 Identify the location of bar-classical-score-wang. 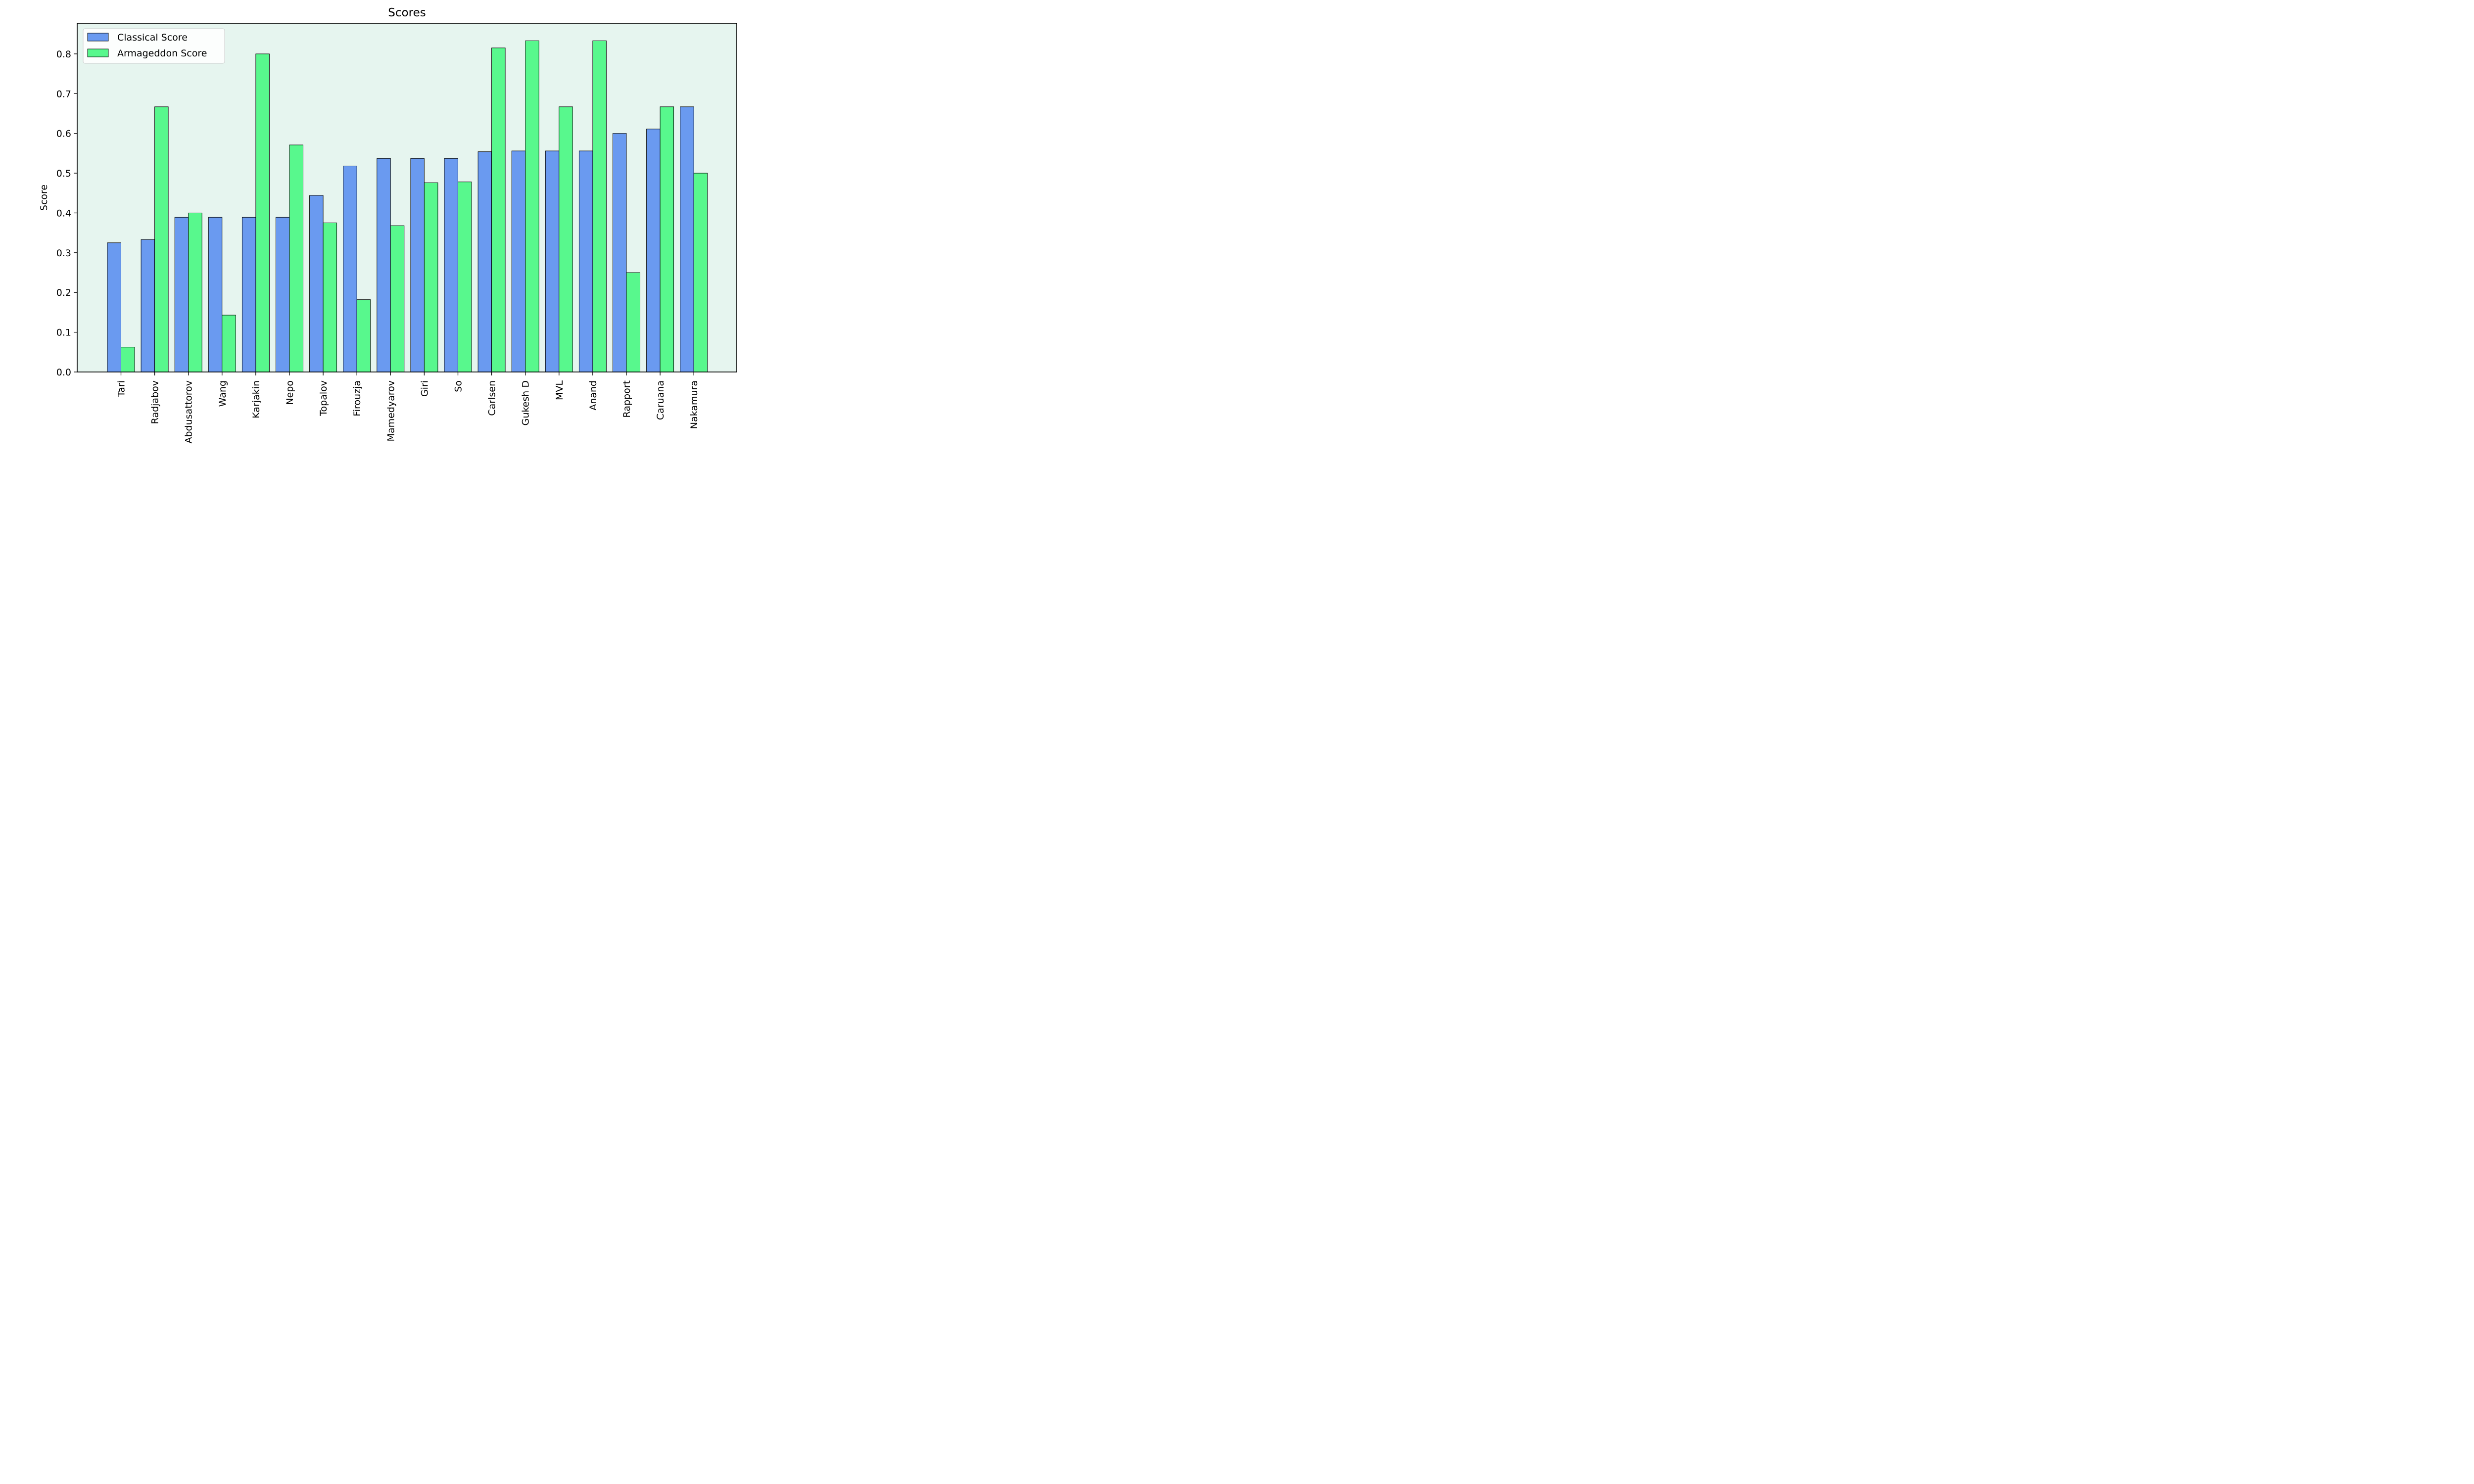
(216, 294).